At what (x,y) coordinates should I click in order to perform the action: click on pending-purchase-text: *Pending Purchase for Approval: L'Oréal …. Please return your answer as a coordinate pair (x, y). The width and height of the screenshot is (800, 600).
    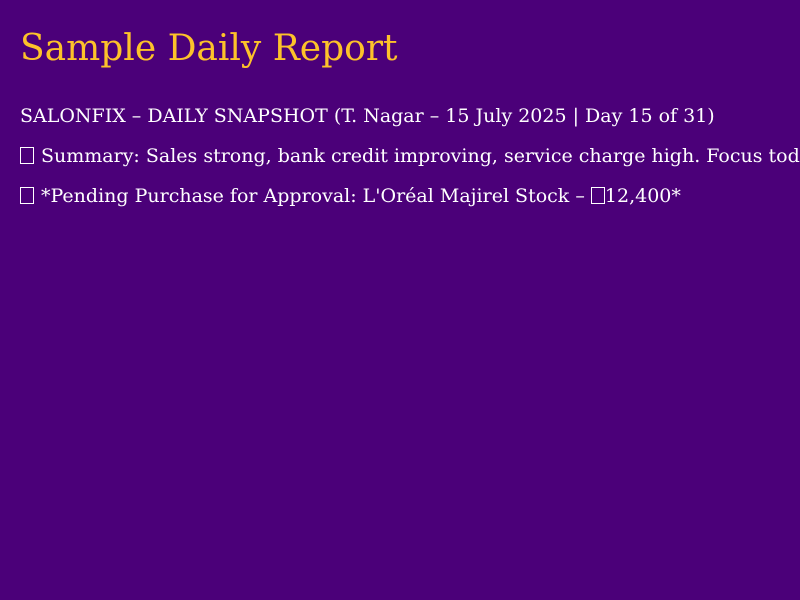
    Looking at the image, I should click on (316, 196).